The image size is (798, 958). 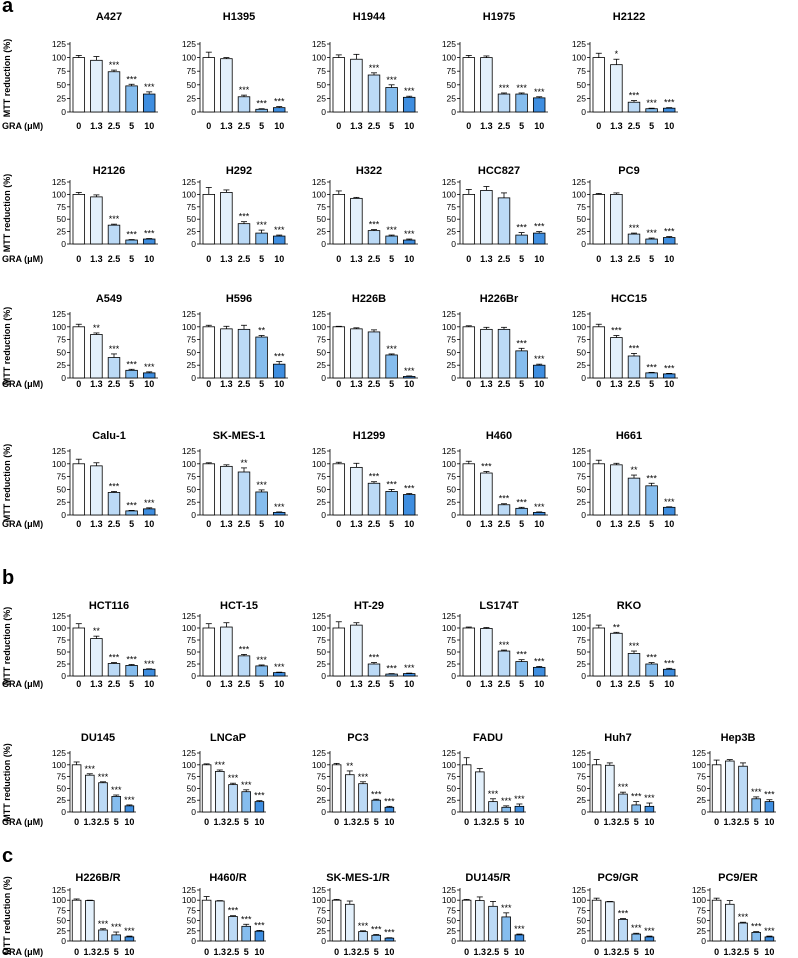 What do you see at coordinates (109, 436) in the screenshot?
I see `chart-title: Calu-1` at bounding box center [109, 436].